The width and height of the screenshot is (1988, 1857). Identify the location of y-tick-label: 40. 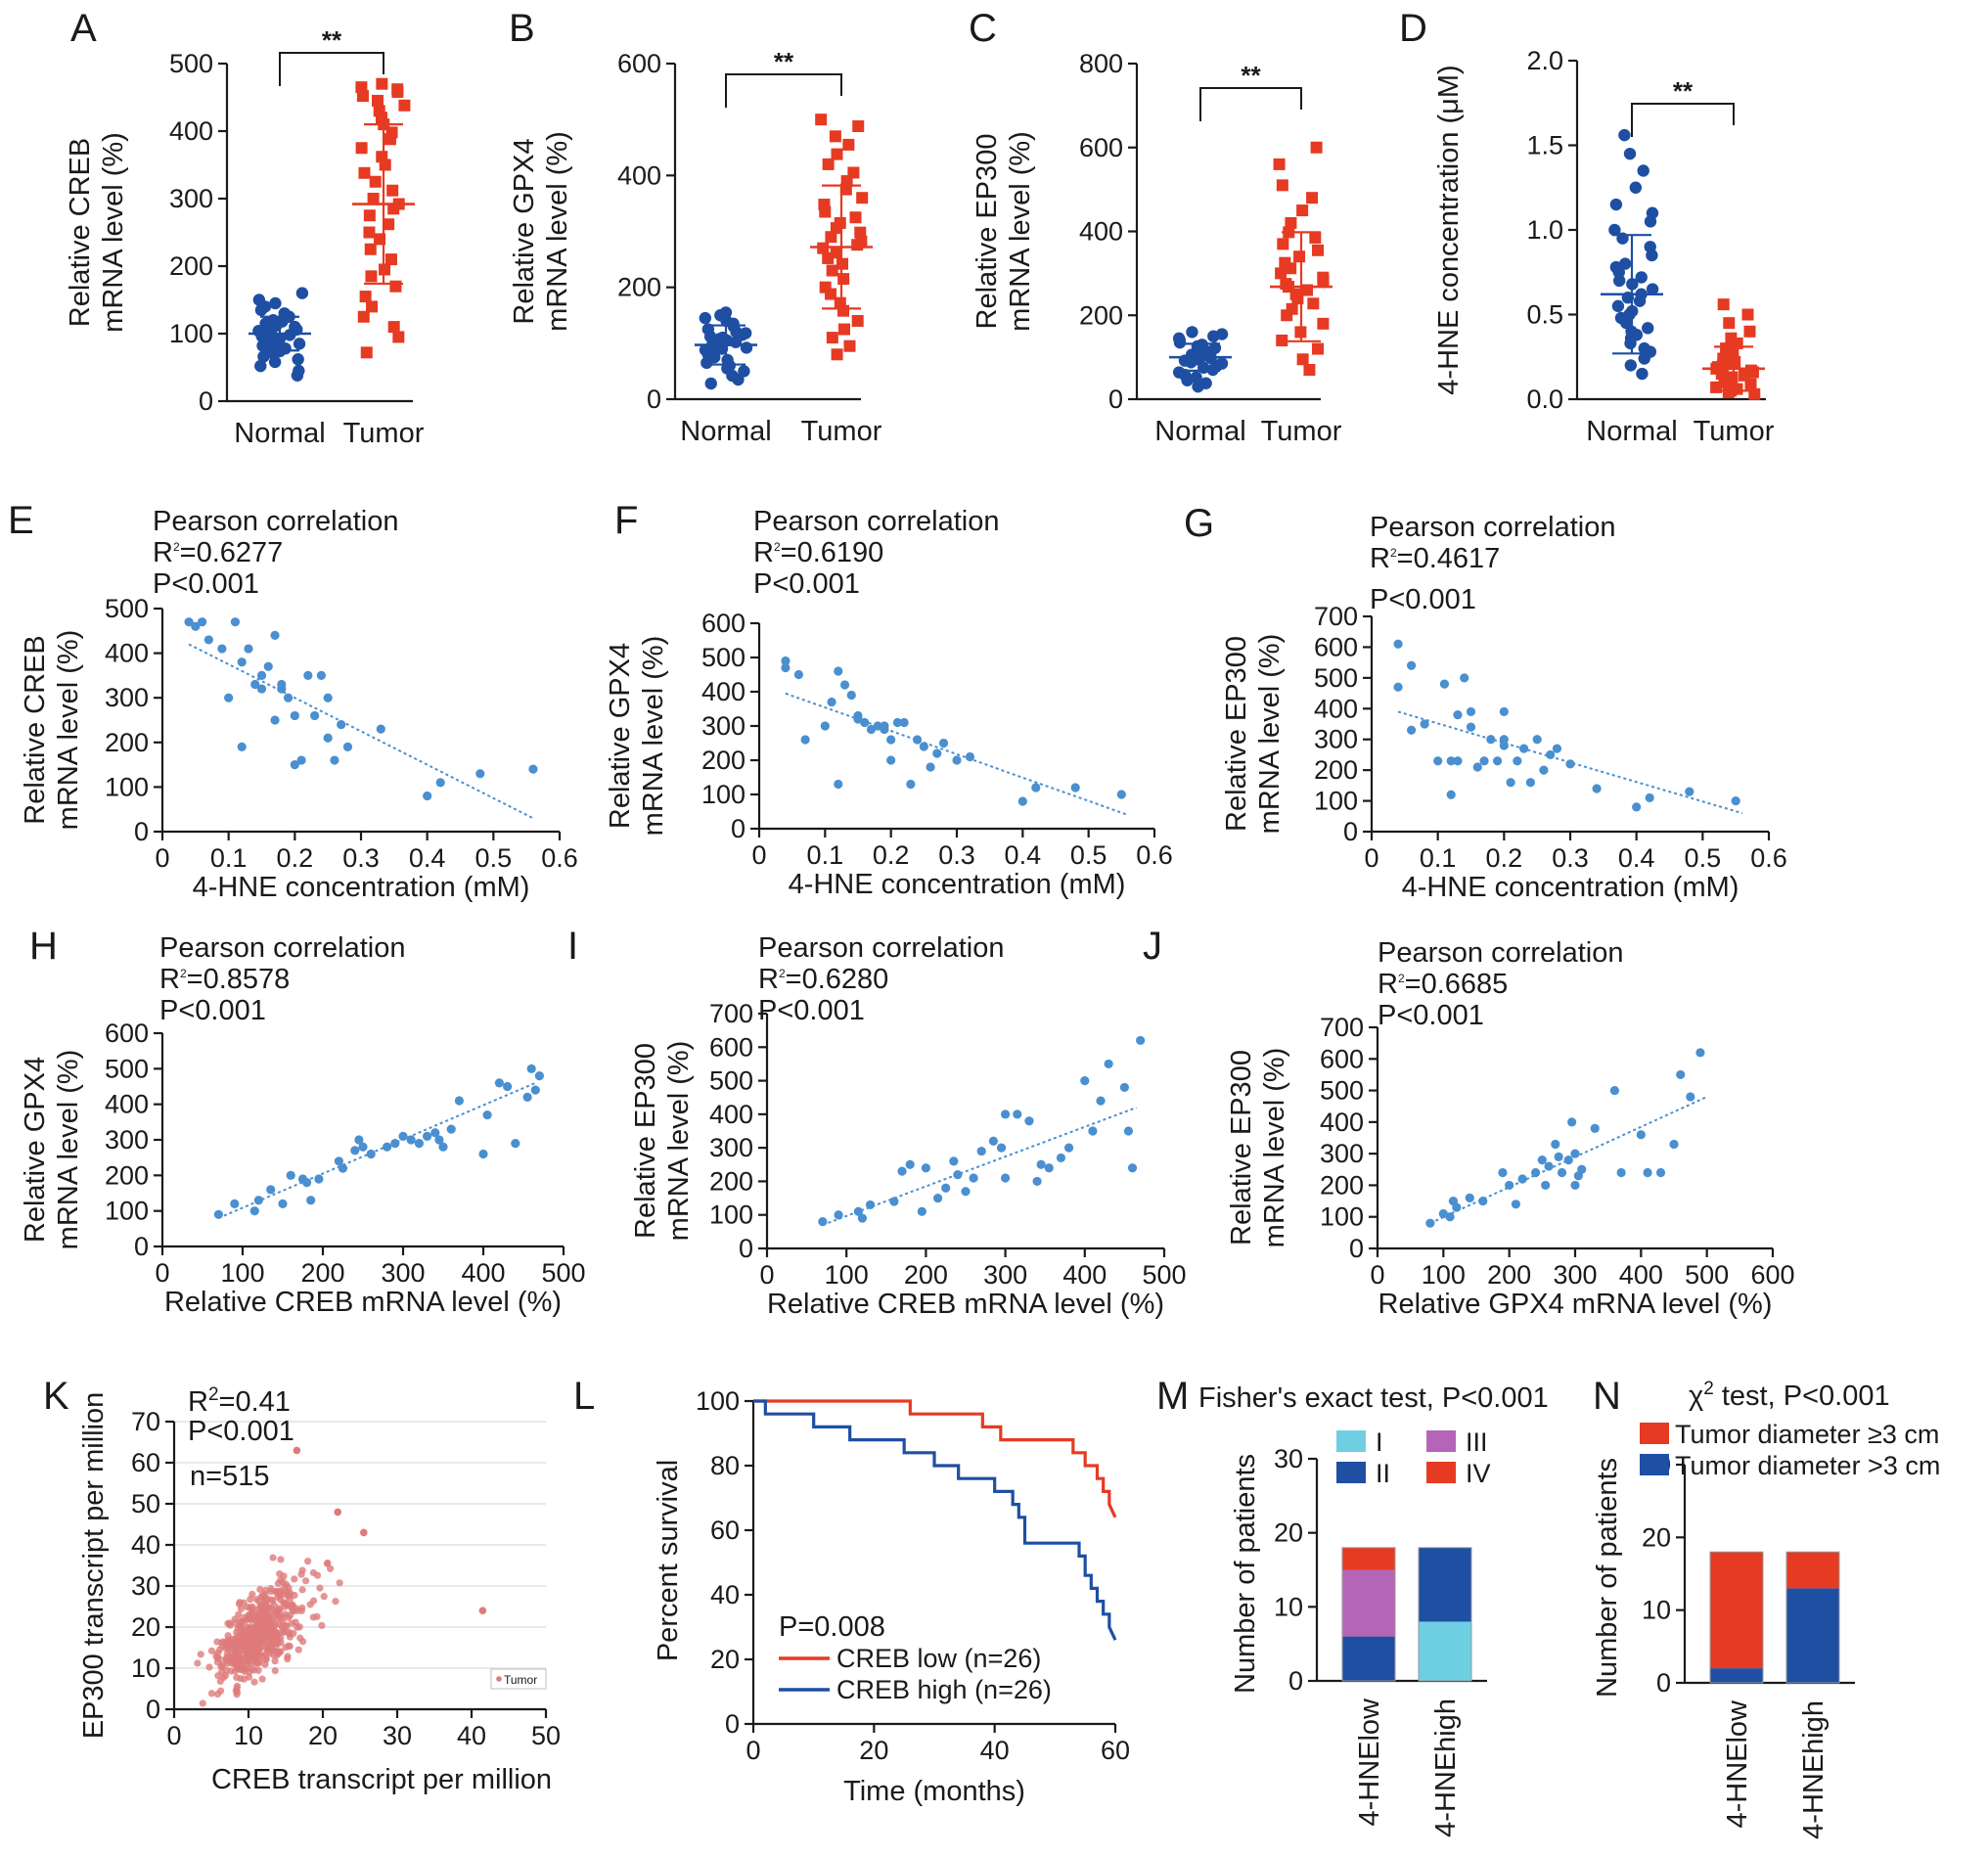
(146, 1545).